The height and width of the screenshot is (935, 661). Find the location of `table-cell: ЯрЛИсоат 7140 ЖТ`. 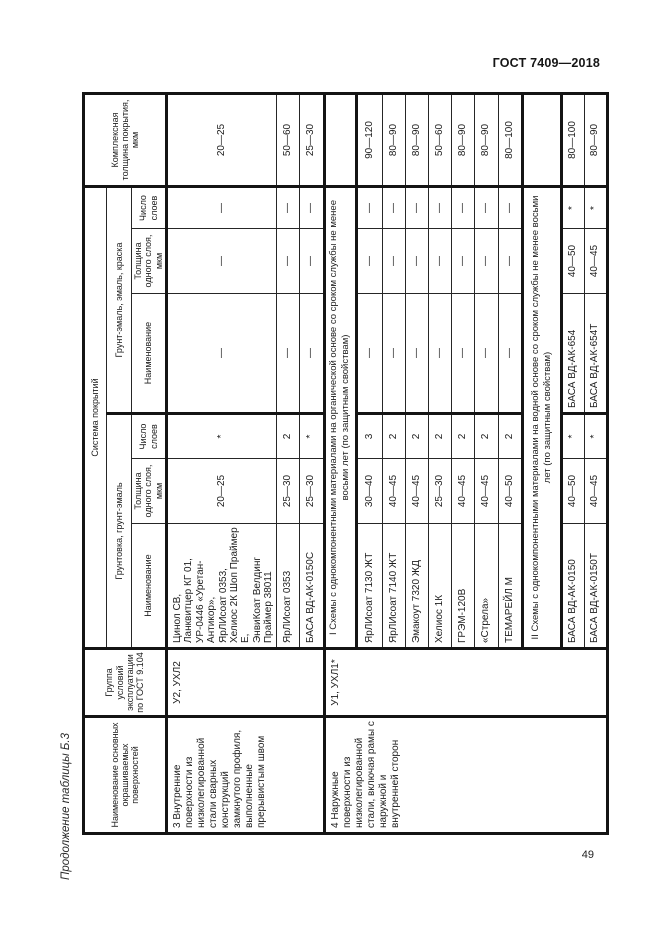

table-cell: ЯрЛИсоат 7140 ЖТ is located at coordinates (394, 586).